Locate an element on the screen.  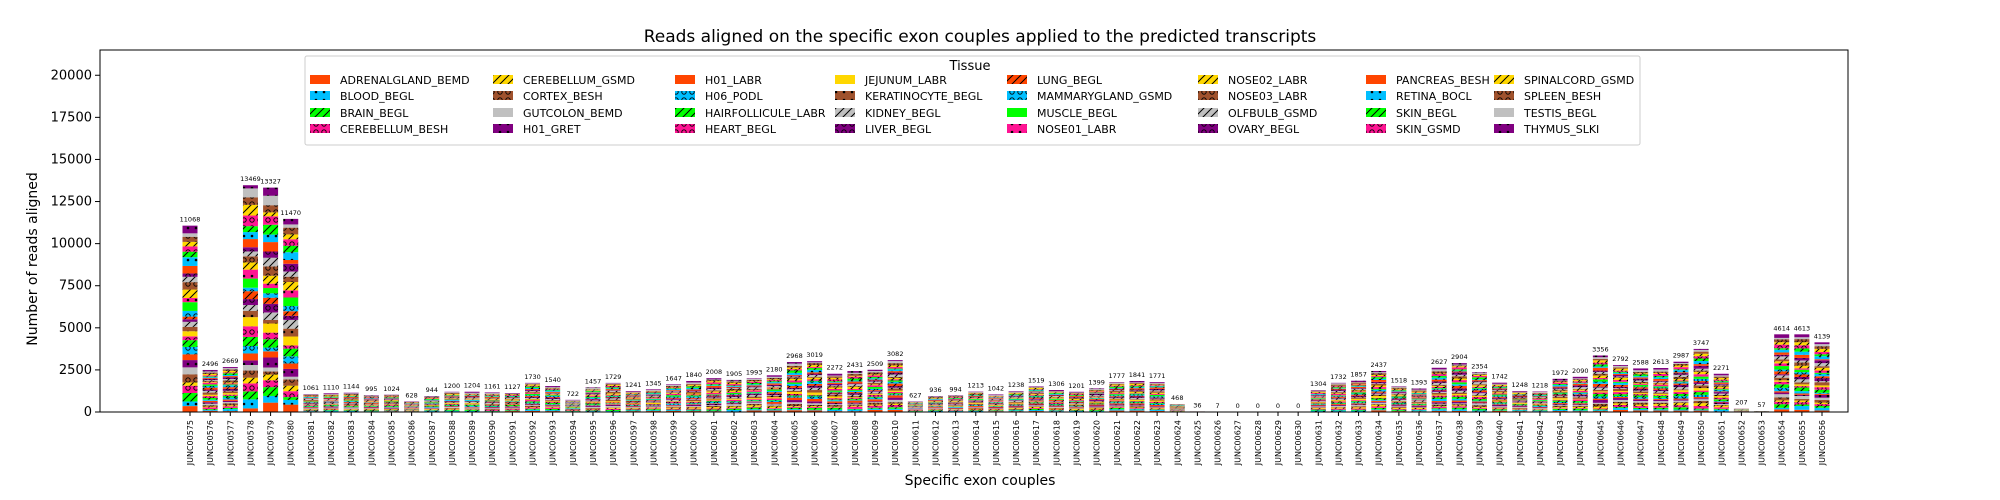
bar-total-label: 3747 is located at coordinates (1701, 343).